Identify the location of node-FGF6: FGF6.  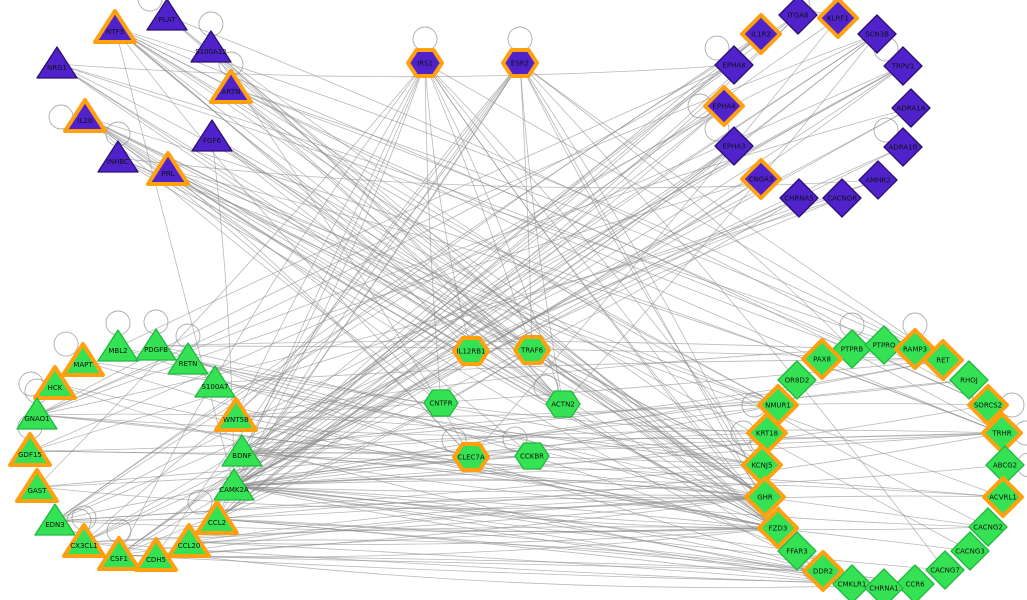
(212, 135).